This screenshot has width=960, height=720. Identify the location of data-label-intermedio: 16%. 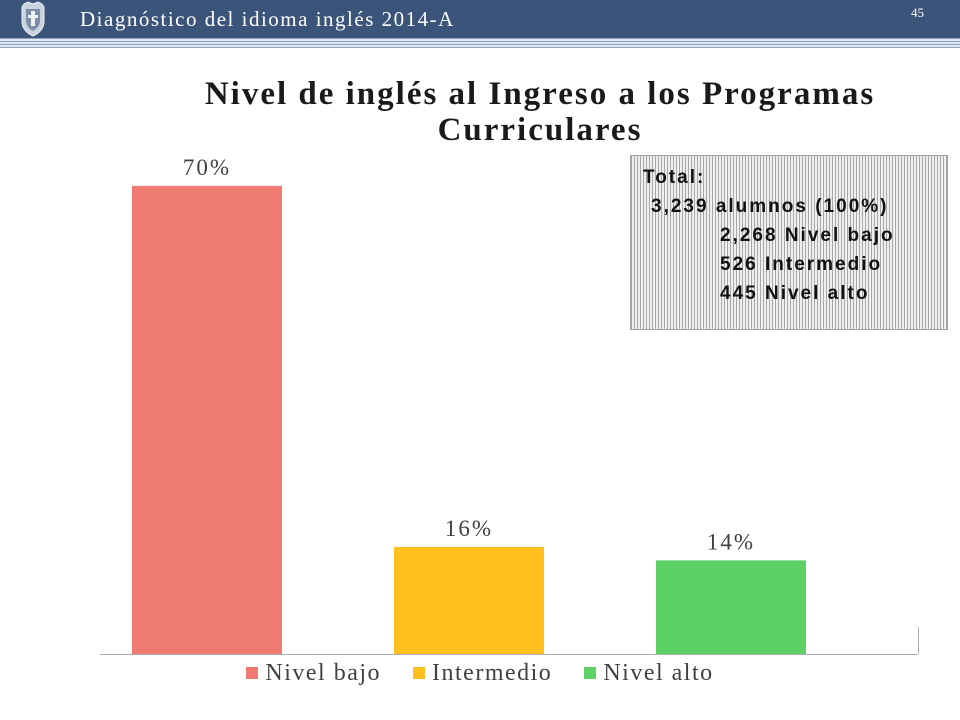
(469, 528).